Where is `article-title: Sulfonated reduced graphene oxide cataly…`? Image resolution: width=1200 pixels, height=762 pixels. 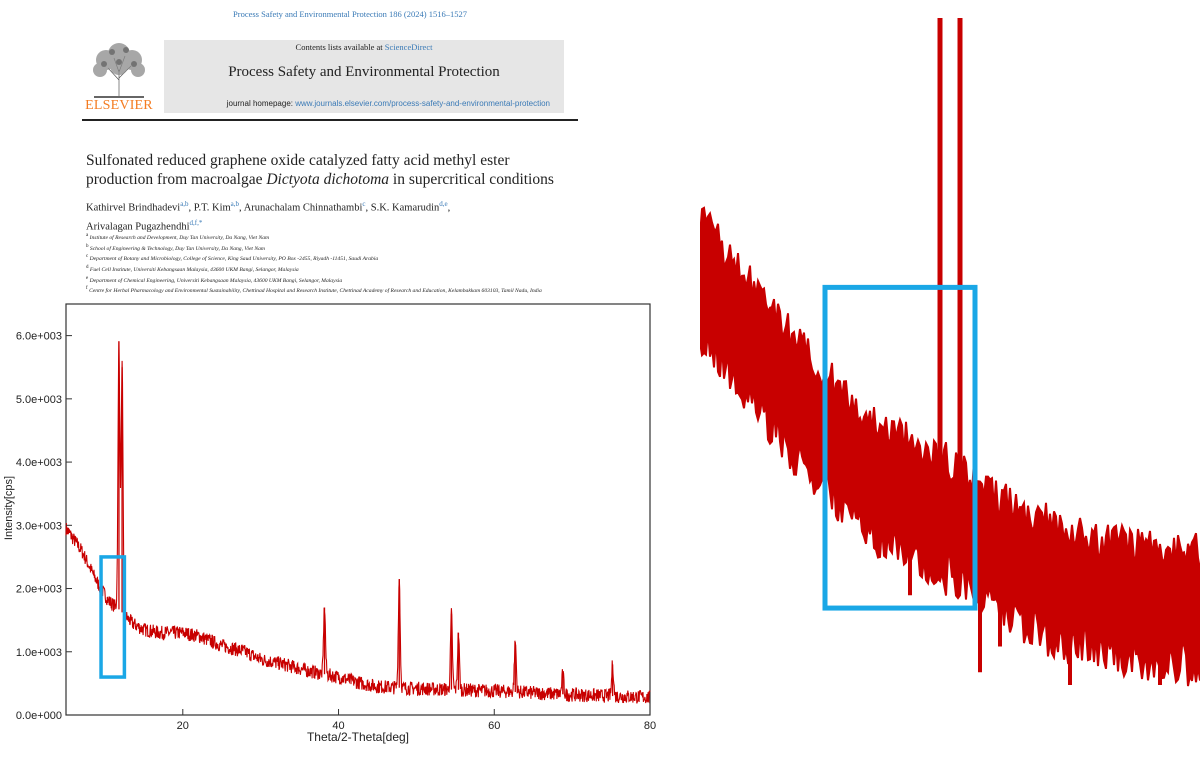
article-title: Sulfonated reduced graphene oxide cataly… is located at coordinates (346, 170).